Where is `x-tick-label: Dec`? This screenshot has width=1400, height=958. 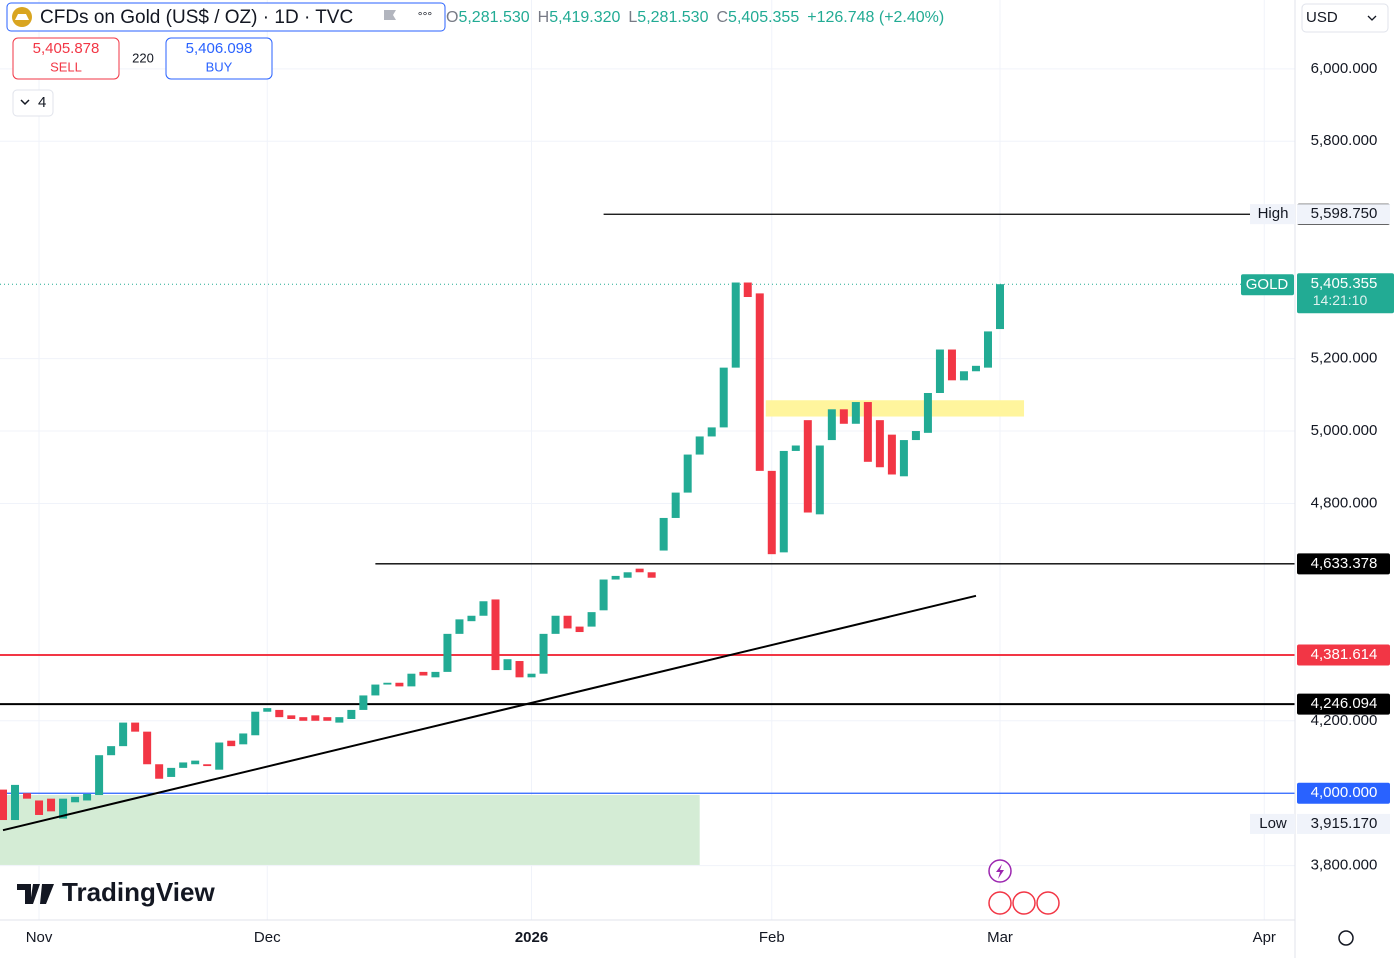 x-tick-label: Dec is located at coordinates (267, 937).